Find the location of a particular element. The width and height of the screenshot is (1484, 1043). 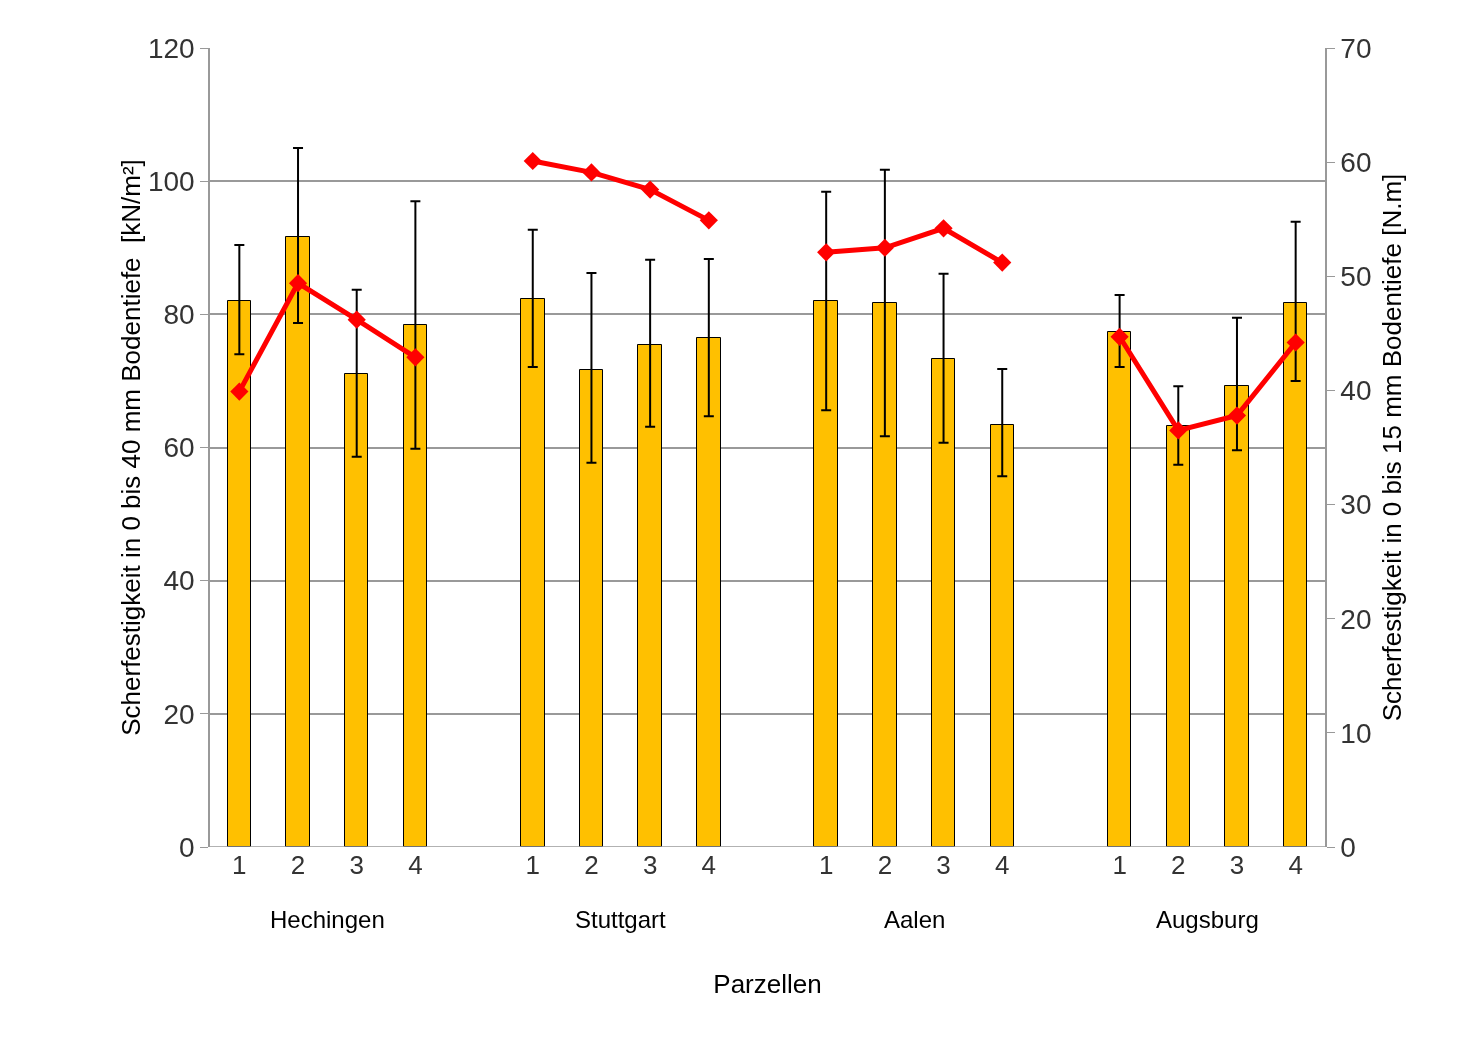

y-tick-label: 60 is located at coordinates (179, 448).